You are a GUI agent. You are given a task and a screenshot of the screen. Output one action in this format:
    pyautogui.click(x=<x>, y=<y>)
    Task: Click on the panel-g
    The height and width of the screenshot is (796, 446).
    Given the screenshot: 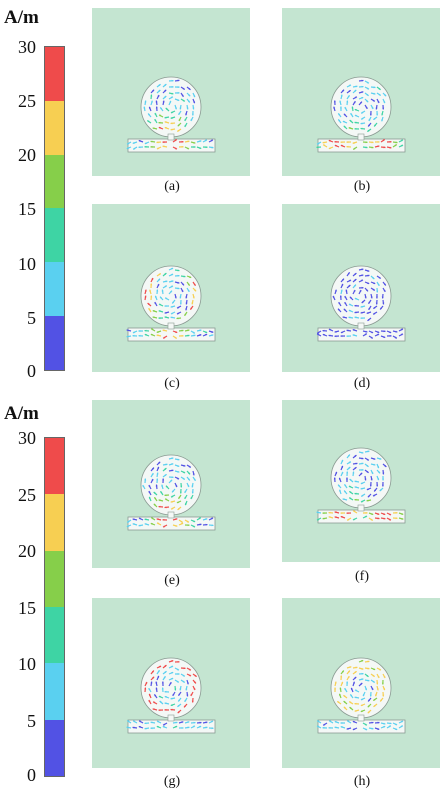 What is the action you would take?
    pyautogui.click(x=171, y=683)
    